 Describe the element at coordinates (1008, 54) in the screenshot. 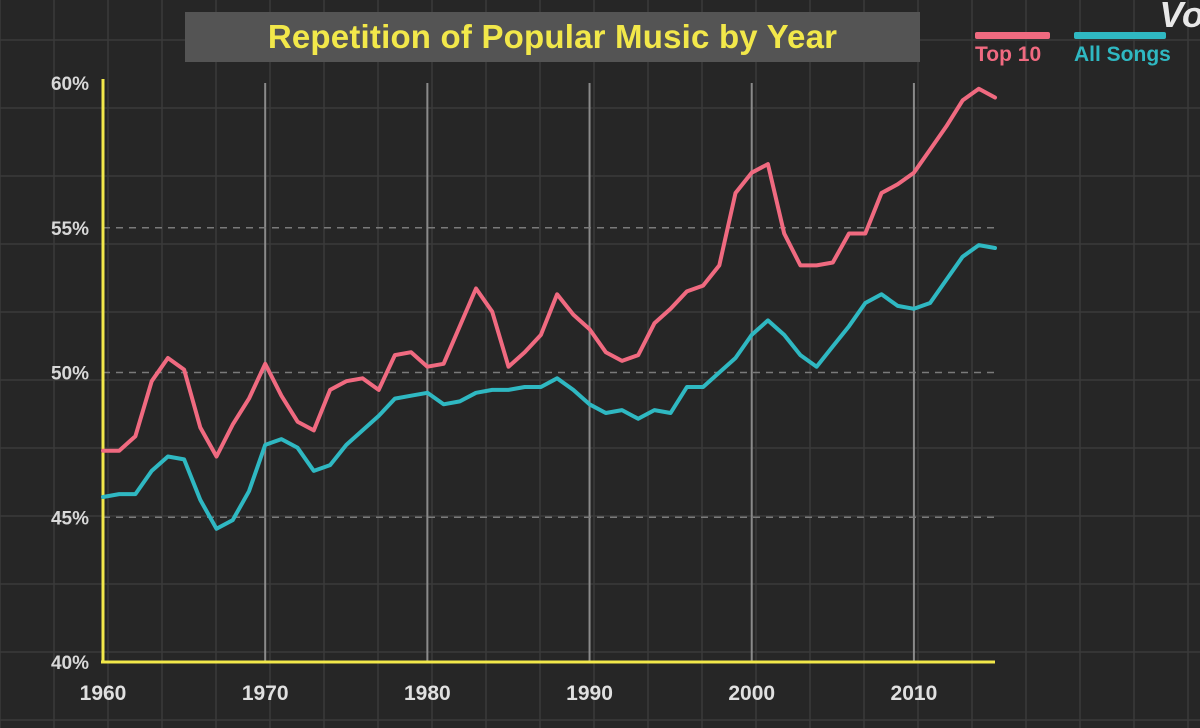

I see `legend-label-top-10: Top 10` at that location.